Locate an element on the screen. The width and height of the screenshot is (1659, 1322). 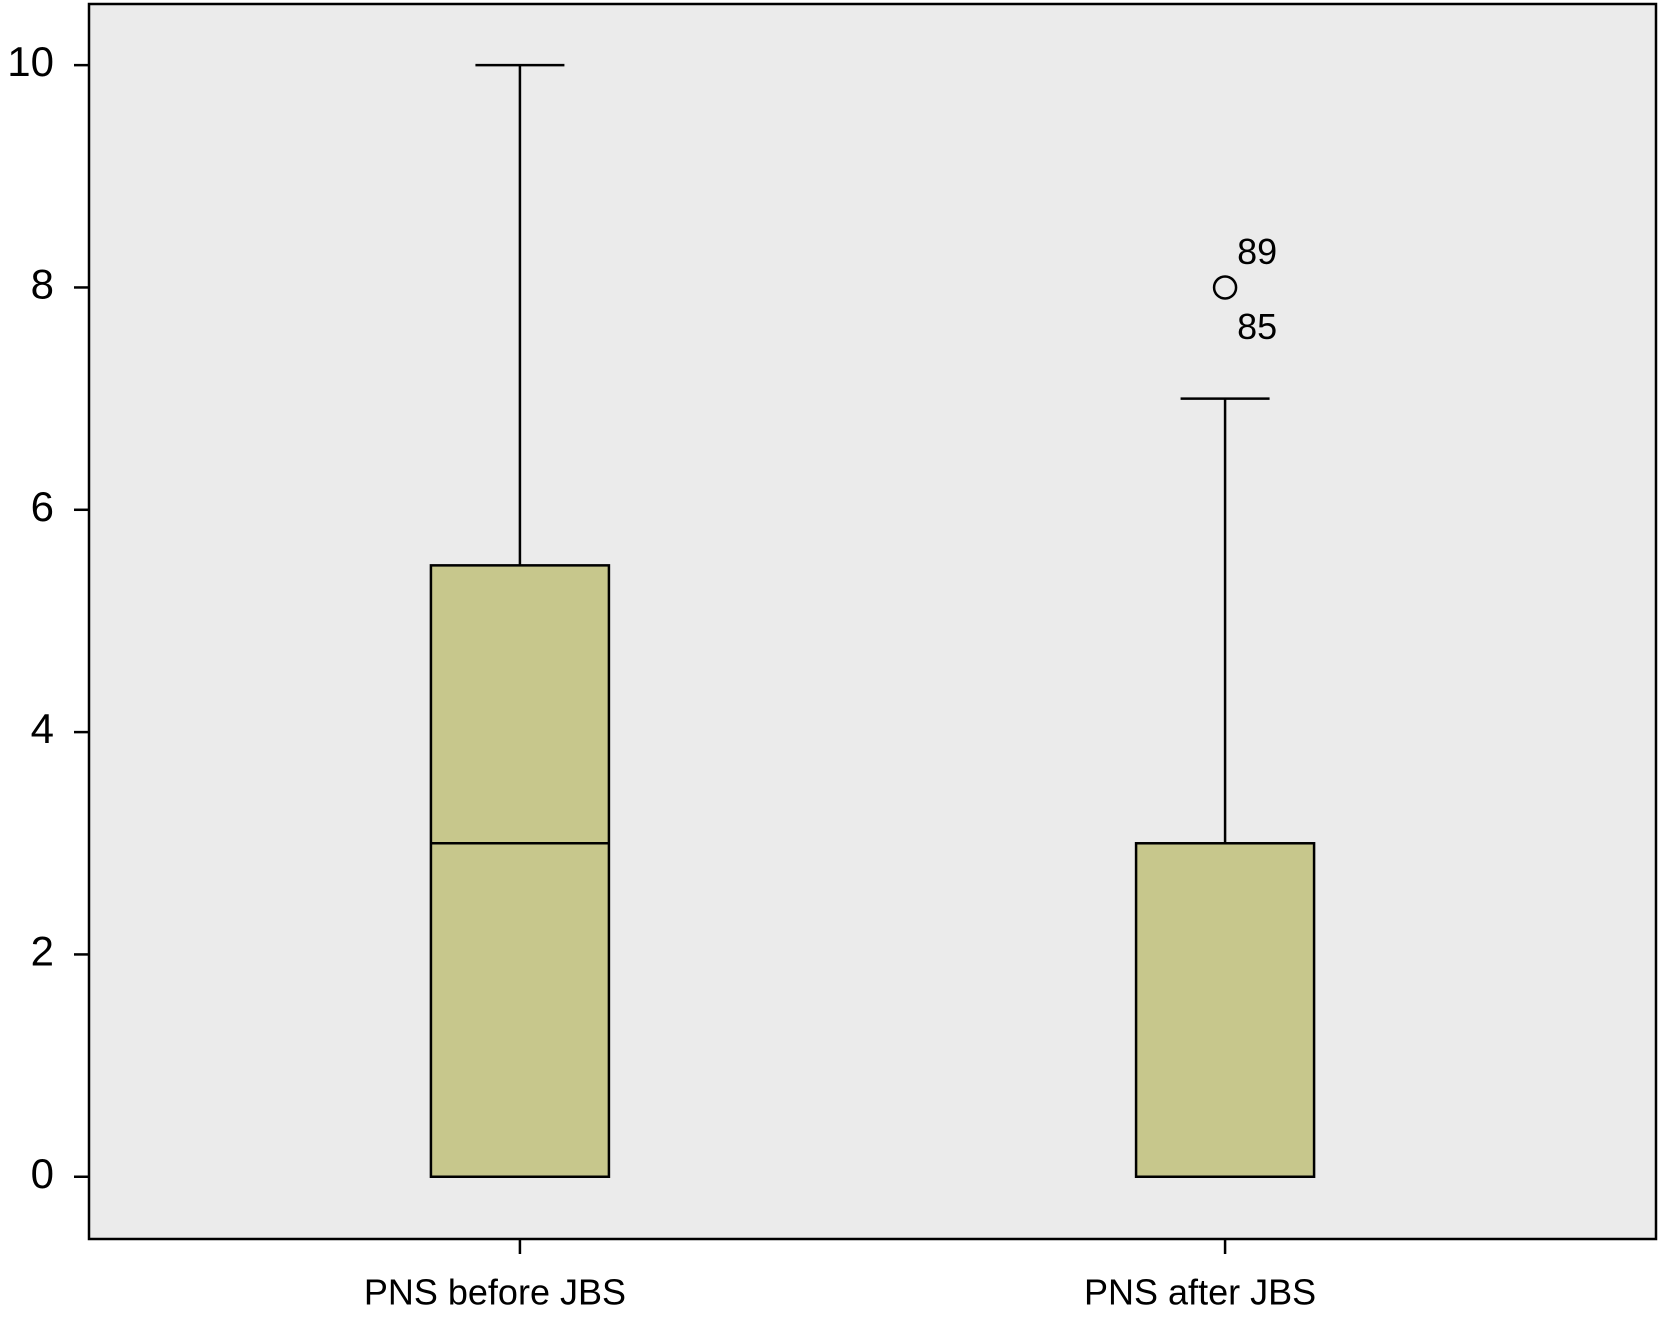
y-tick-label: 6 is located at coordinates (42, 506).